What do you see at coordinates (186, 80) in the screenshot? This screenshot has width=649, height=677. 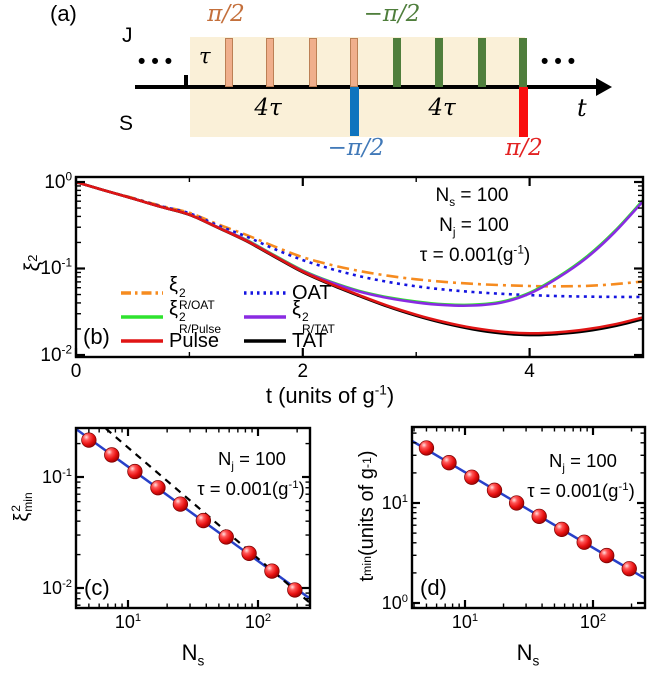 I see `sequence-start-tick` at bounding box center [186, 80].